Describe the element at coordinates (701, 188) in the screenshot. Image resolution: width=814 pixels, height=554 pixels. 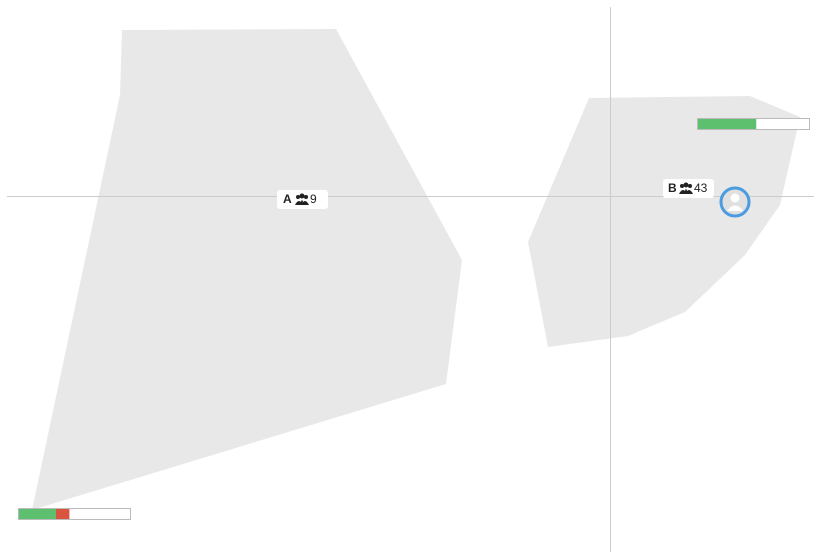
I see `cluster-count: 43` at that location.